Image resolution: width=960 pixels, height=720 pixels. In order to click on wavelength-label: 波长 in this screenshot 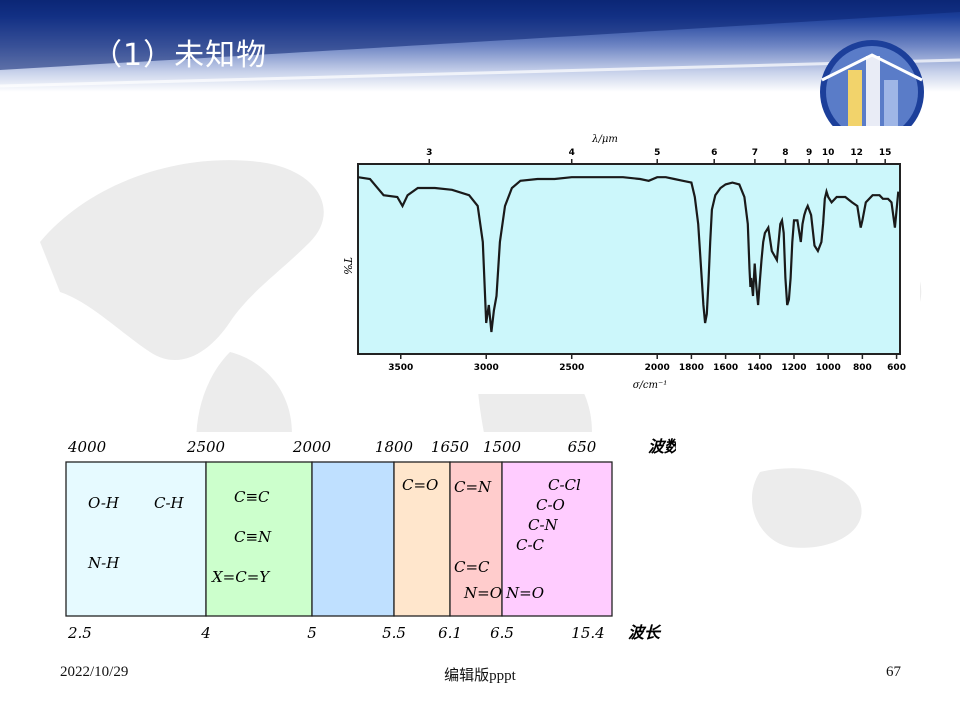, I will do `click(645, 632)`.